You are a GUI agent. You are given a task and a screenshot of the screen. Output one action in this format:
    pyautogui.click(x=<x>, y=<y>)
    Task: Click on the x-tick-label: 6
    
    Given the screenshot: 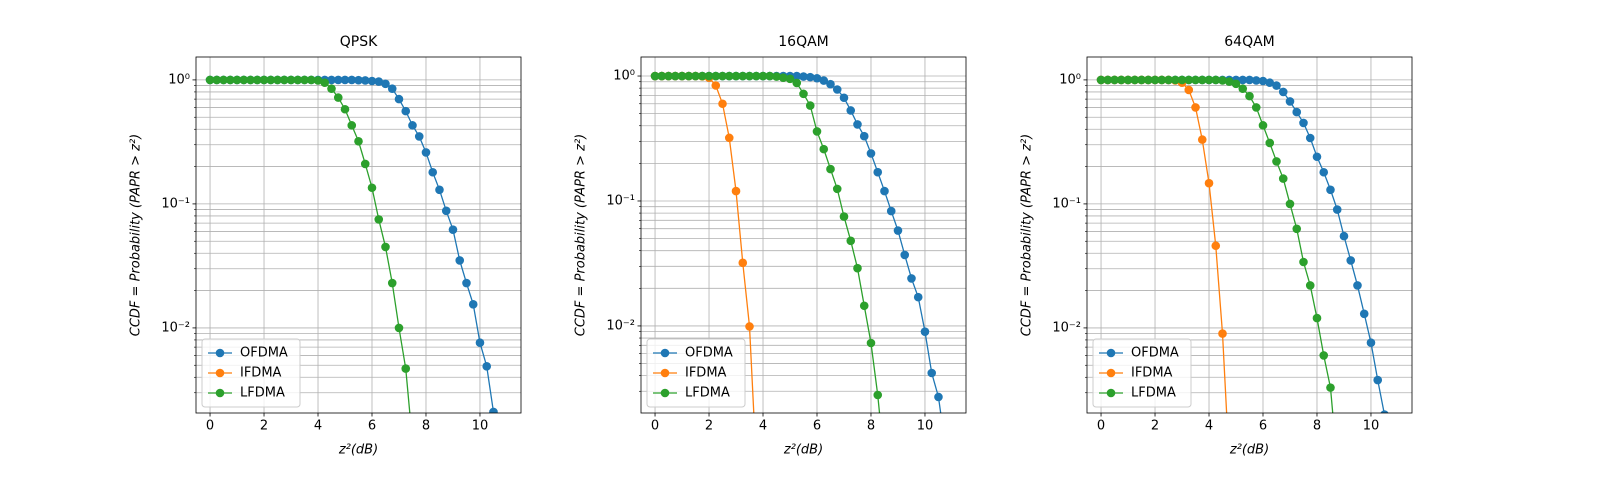 What is the action you would take?
    pyautogui.click(x=1263, y=426)
    